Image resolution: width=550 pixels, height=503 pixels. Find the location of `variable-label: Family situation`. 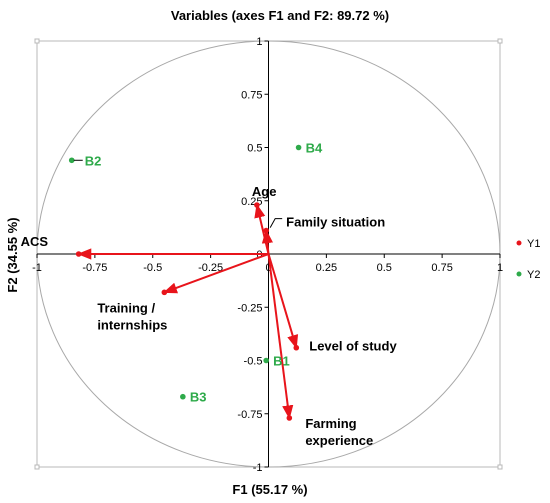

variable-label: Family situation is located at coordinates (335, 222).